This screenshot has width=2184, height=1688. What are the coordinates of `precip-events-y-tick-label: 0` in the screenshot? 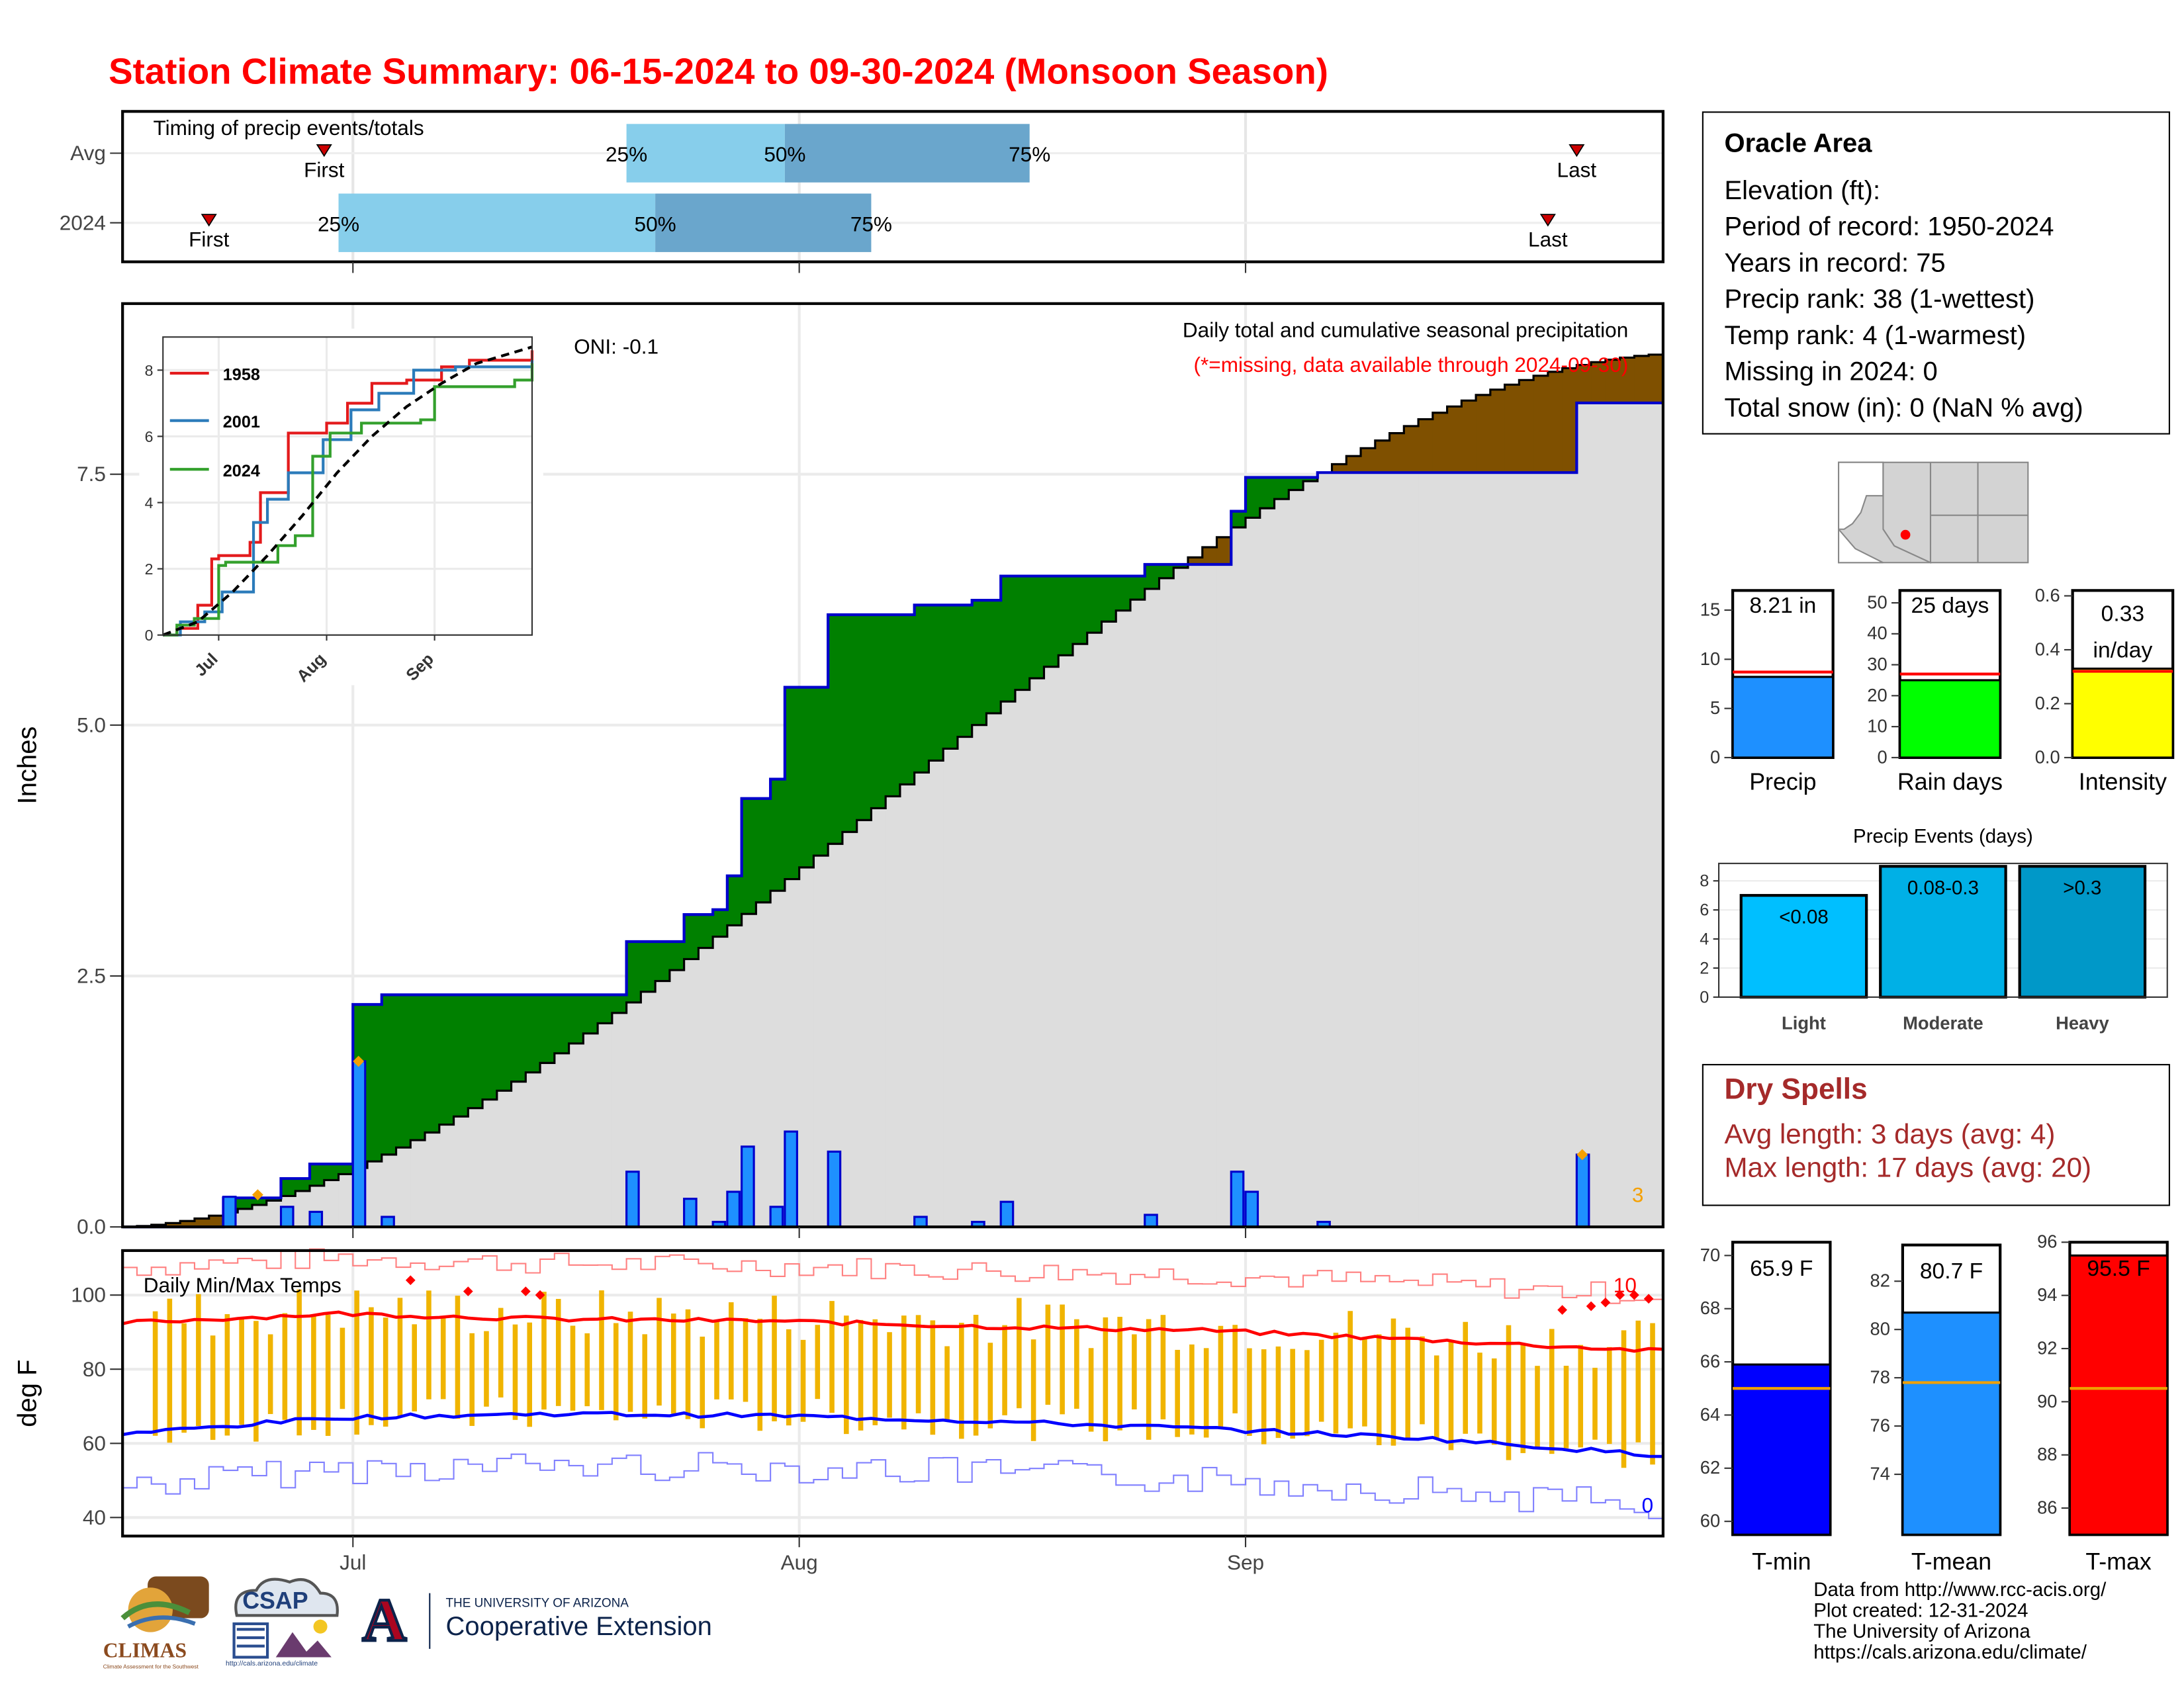 It's located at (1704, 997).